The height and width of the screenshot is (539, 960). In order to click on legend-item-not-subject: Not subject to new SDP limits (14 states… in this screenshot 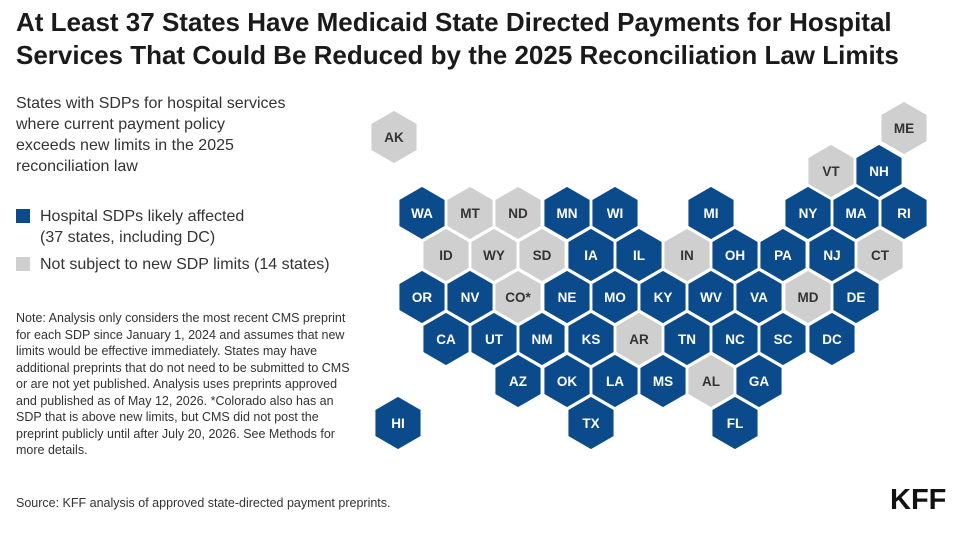, I will do `click(196, 264)`.